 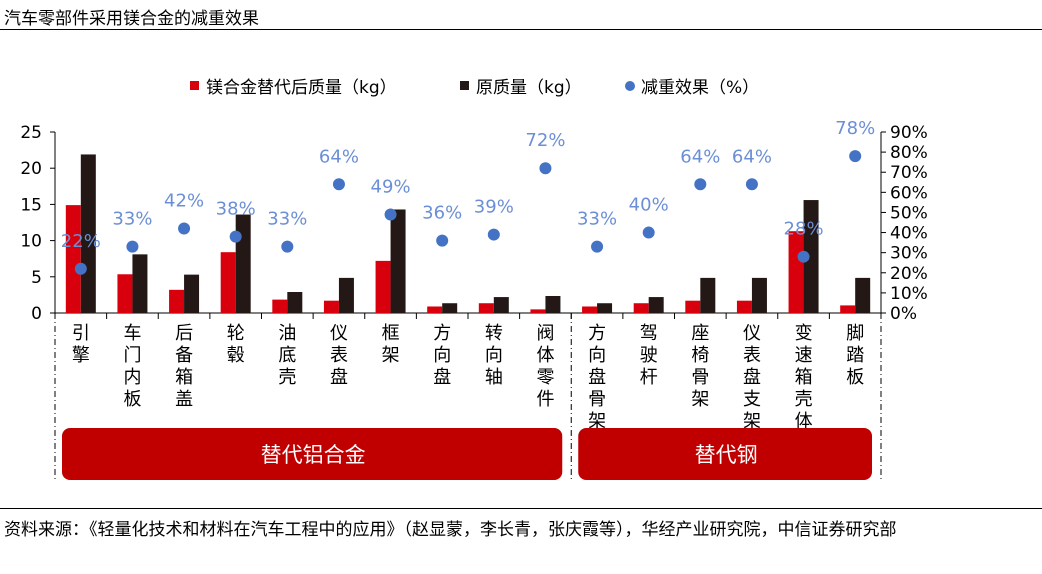 I want to click on category-label-char: 零, so click(x=545, y=377).